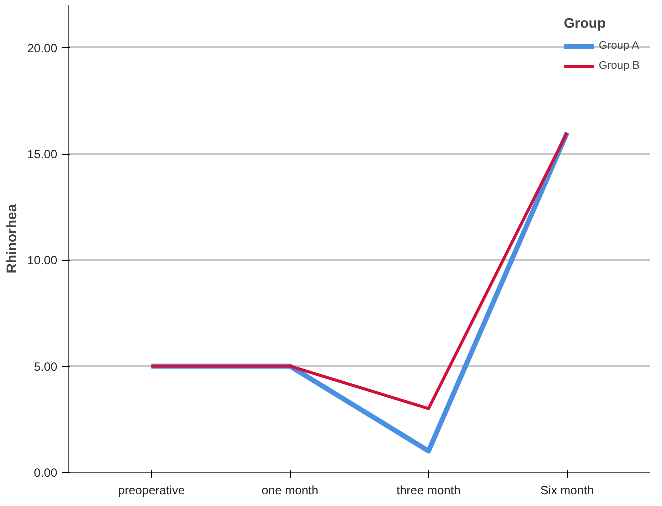  What do you see at coordinates (42, 48) in the screenshot?
I see `y-tick-label: 20.00` at bounding box center [42, 48].